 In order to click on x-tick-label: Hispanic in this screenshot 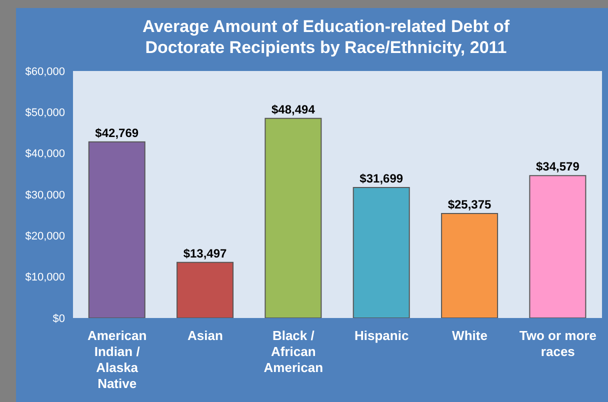, I will do `click(381, 335)`.